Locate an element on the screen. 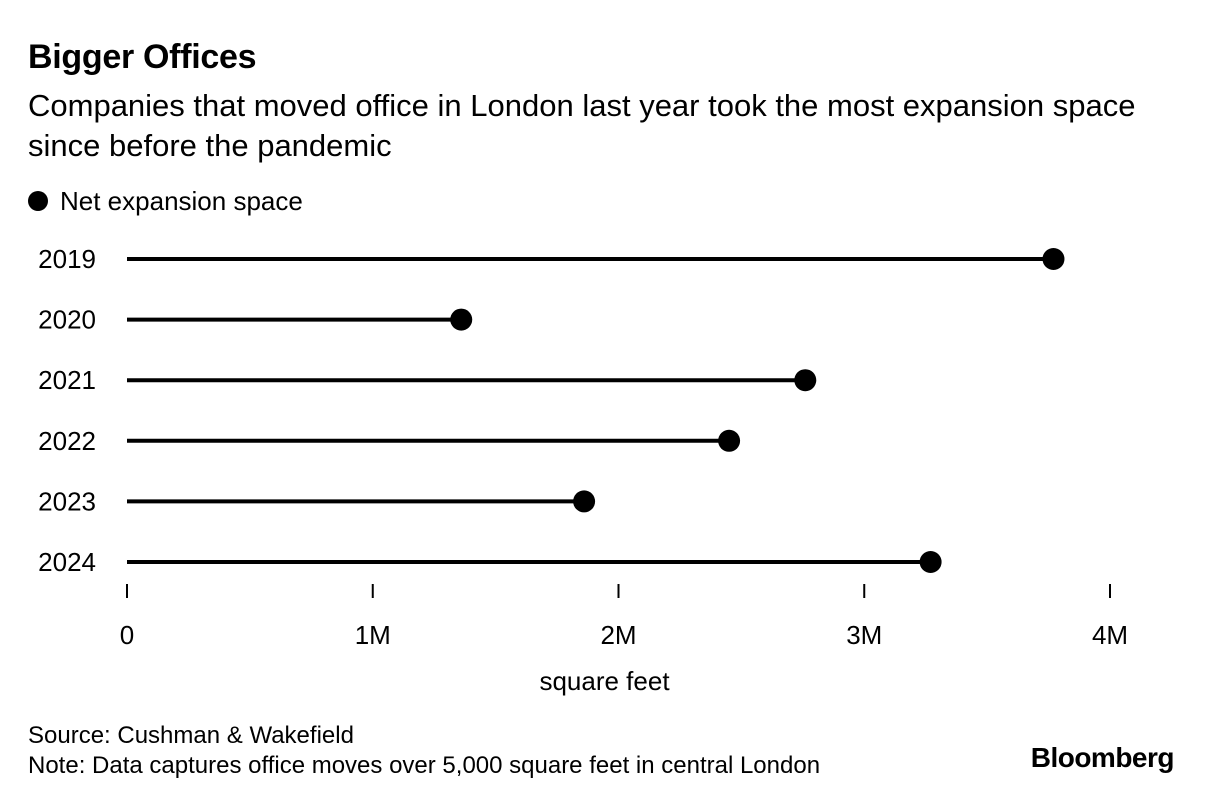 Image resolution: width=1212 pixels, height=804 pixels. legend-label: Net expansion space is located at coordinates (181, 200).